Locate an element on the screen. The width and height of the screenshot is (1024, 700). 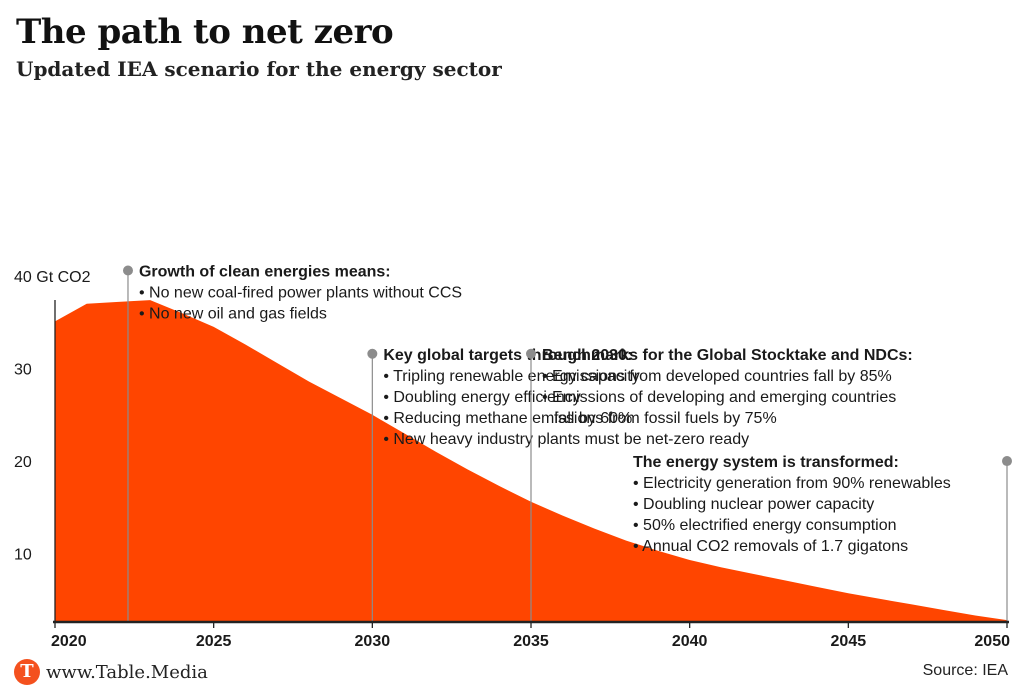
annotation-bullet: • Tripling renewable energy capacity is located at coordinates (511, 376).